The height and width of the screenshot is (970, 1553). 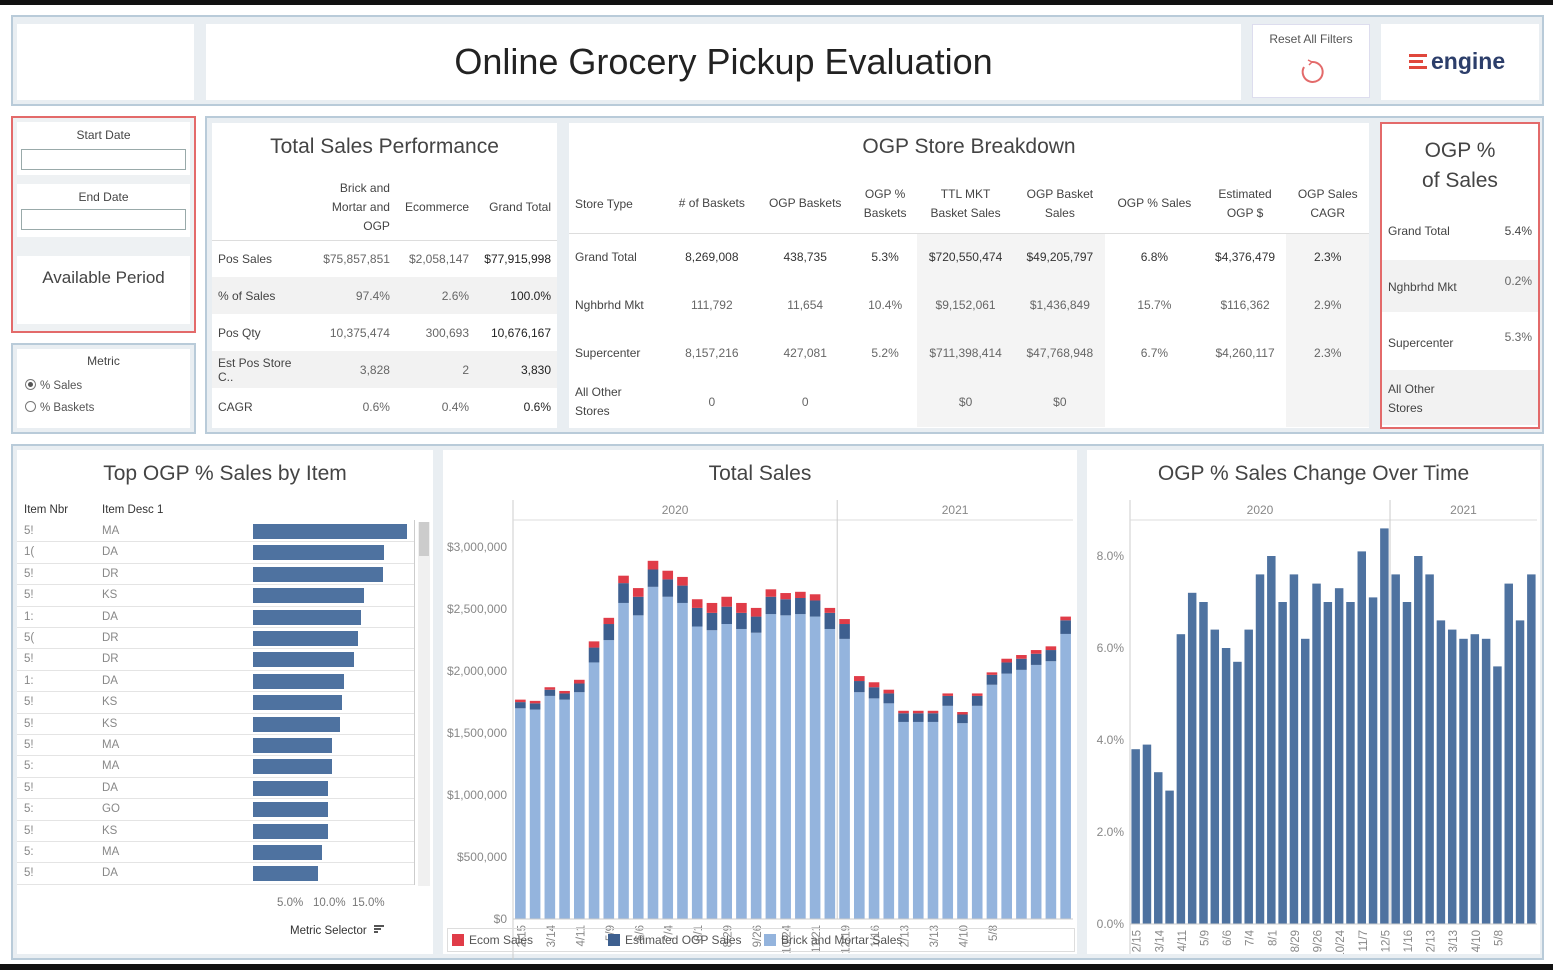 I want to click on radio-unselected-icon, so click(x=30, y=406).